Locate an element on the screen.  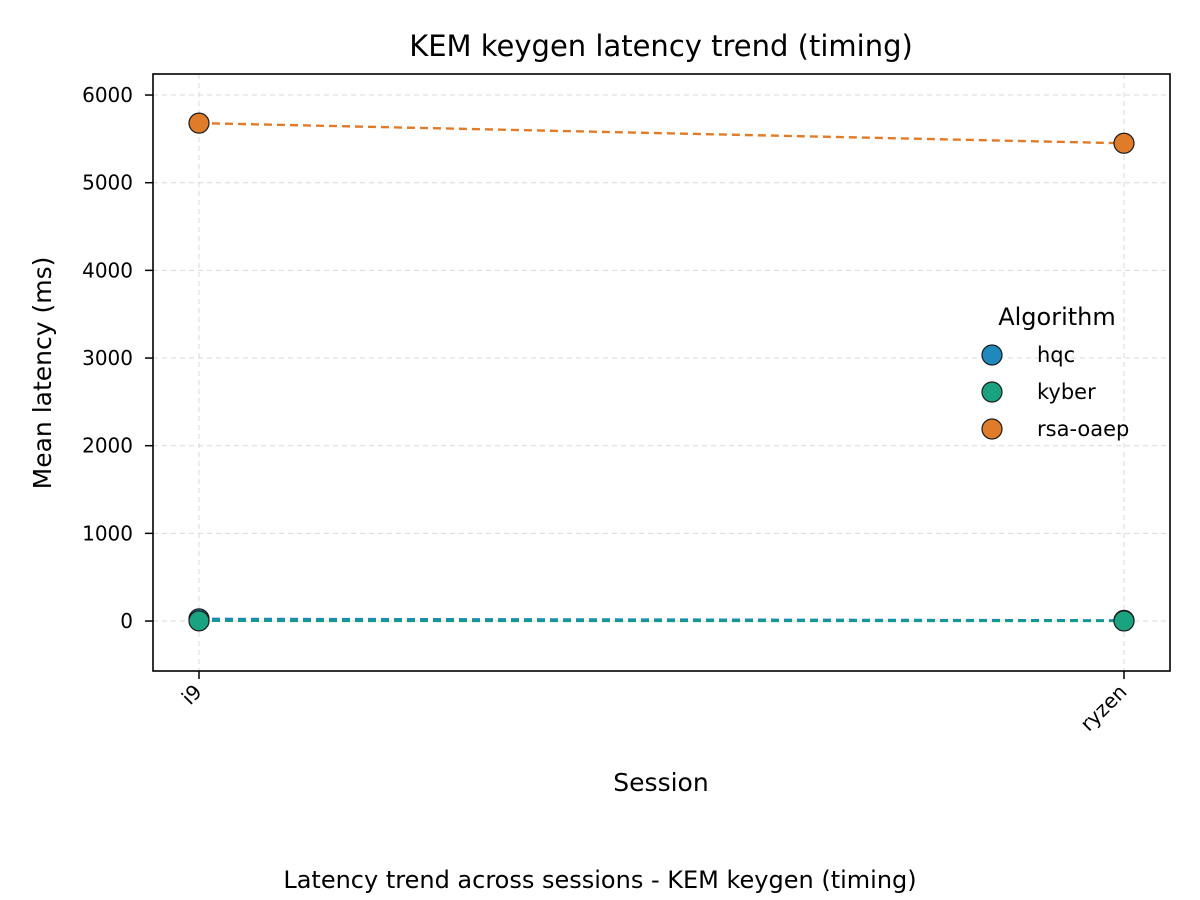
legend-label-hqc: hqc is located at coordinates (1056, 355).